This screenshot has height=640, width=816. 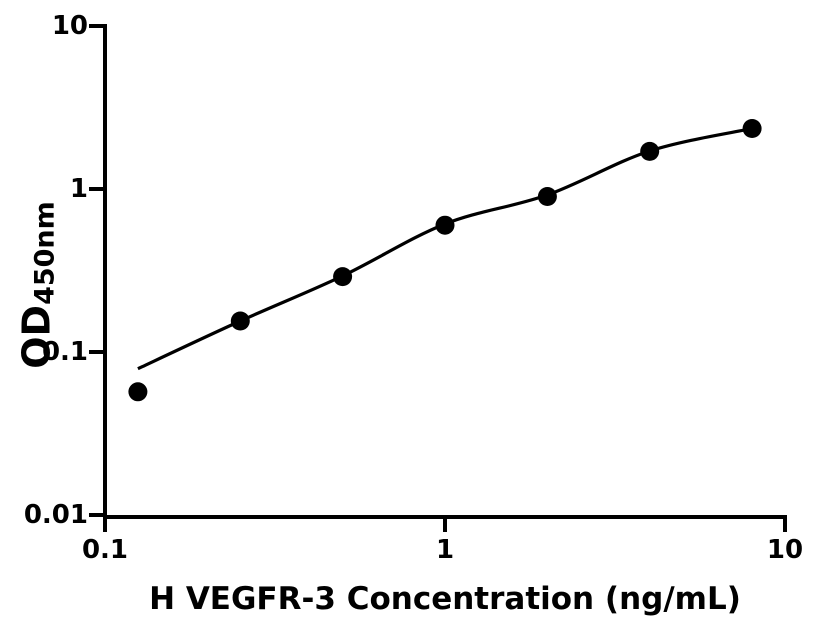 I want to click on x-tick-label-1: 1, so click(x=445, y=550).